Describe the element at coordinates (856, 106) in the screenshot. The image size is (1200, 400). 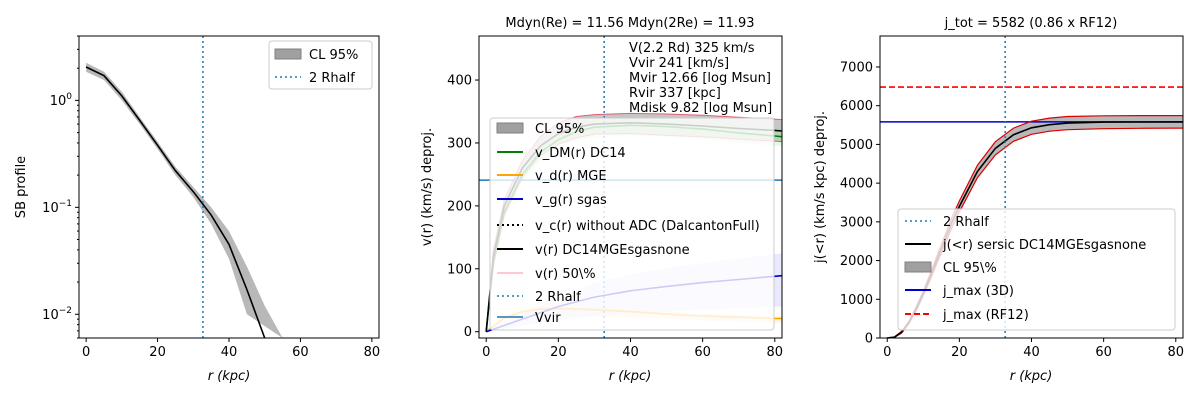
I see `y-tick-label: 6000` at that location.